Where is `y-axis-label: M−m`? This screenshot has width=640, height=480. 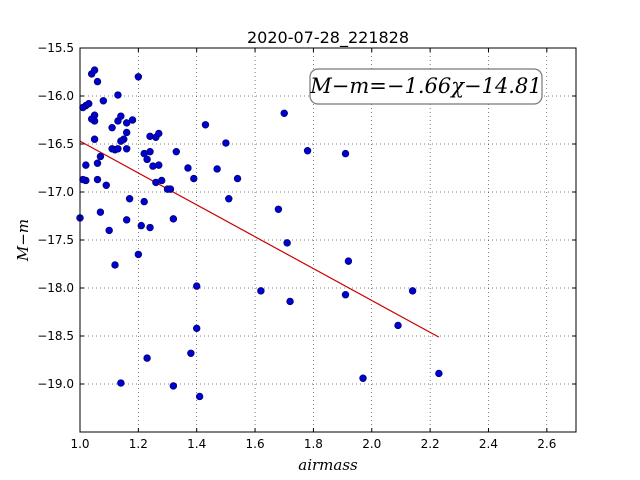
y-axis-label: M−m is located at coordinates (23, 240).